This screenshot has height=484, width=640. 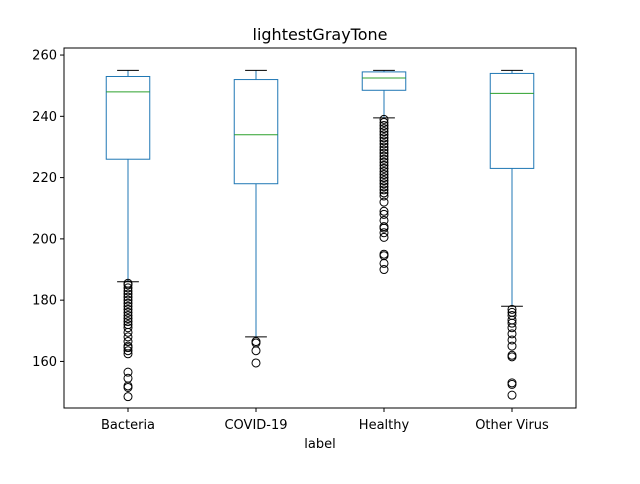 I want to click on y-tick-label: 240, so click(x=44, y=117).